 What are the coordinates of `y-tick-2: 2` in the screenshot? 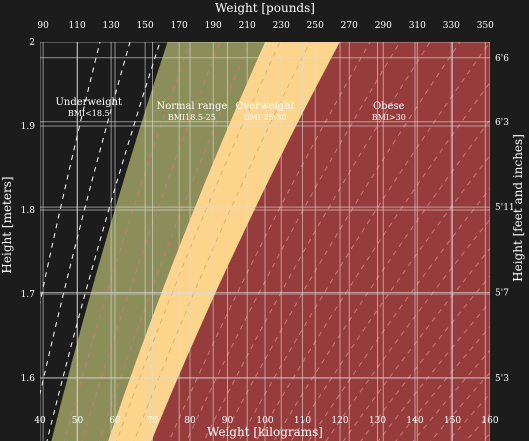 It's located at (32, 43).